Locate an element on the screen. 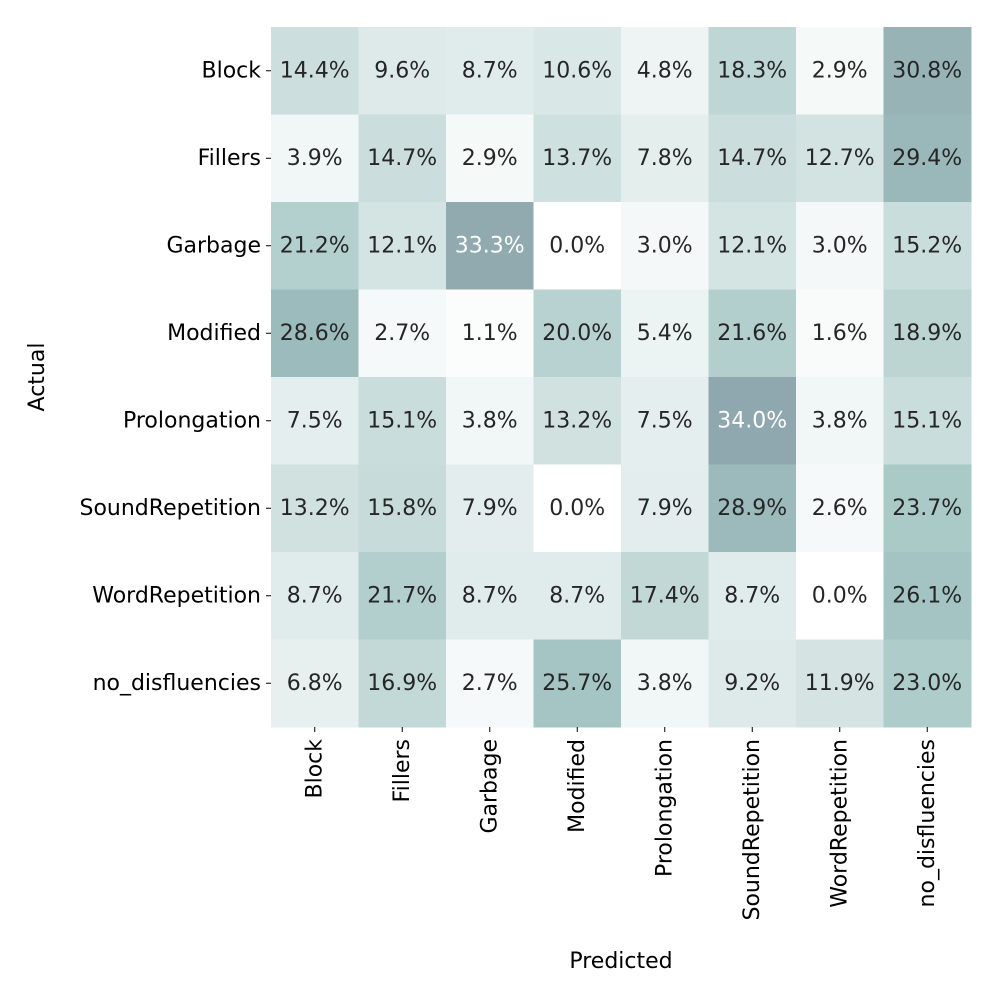 The image size is (1000, 1000). cell-value-label: 16.9% is located at coordinates (402, 683).